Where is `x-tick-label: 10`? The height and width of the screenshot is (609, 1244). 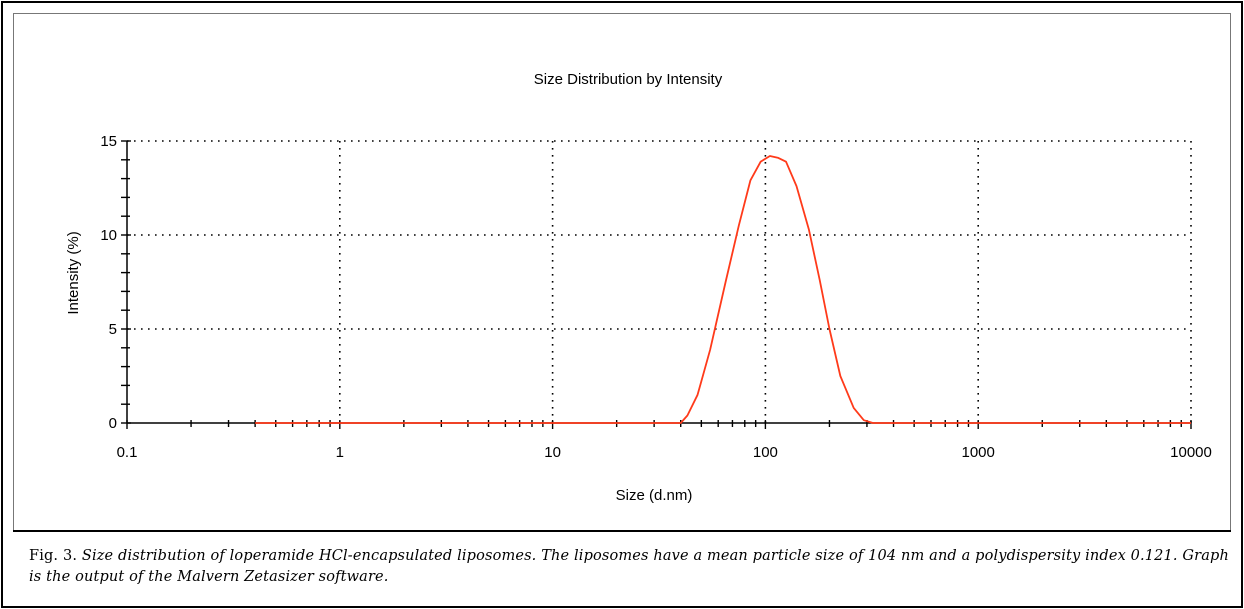 x-tick-label: 10 is located at coordinates (552, 452).